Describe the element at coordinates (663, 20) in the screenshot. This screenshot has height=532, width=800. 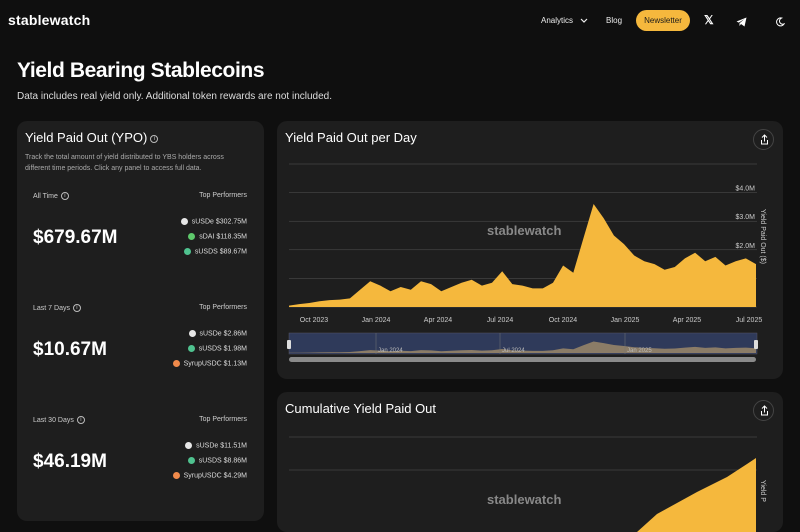
I see `newsletter-button: Newsletter` at that location.